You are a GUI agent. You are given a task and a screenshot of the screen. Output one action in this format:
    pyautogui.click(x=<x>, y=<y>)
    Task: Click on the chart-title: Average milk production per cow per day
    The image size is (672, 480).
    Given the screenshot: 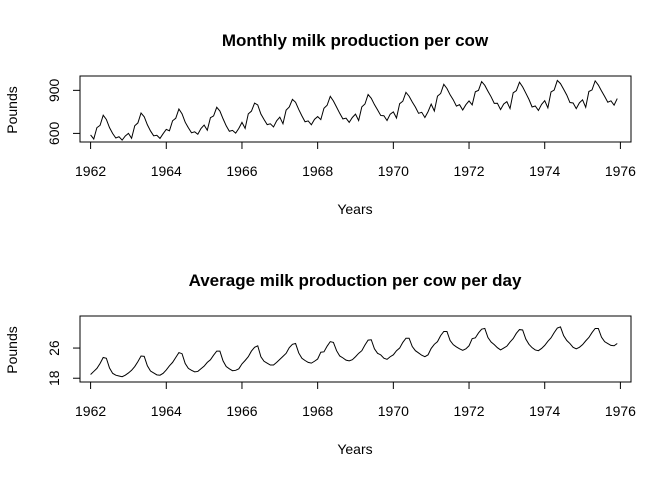 What is the action you would take?
    pyautogui.click(x=355, y=280)
    